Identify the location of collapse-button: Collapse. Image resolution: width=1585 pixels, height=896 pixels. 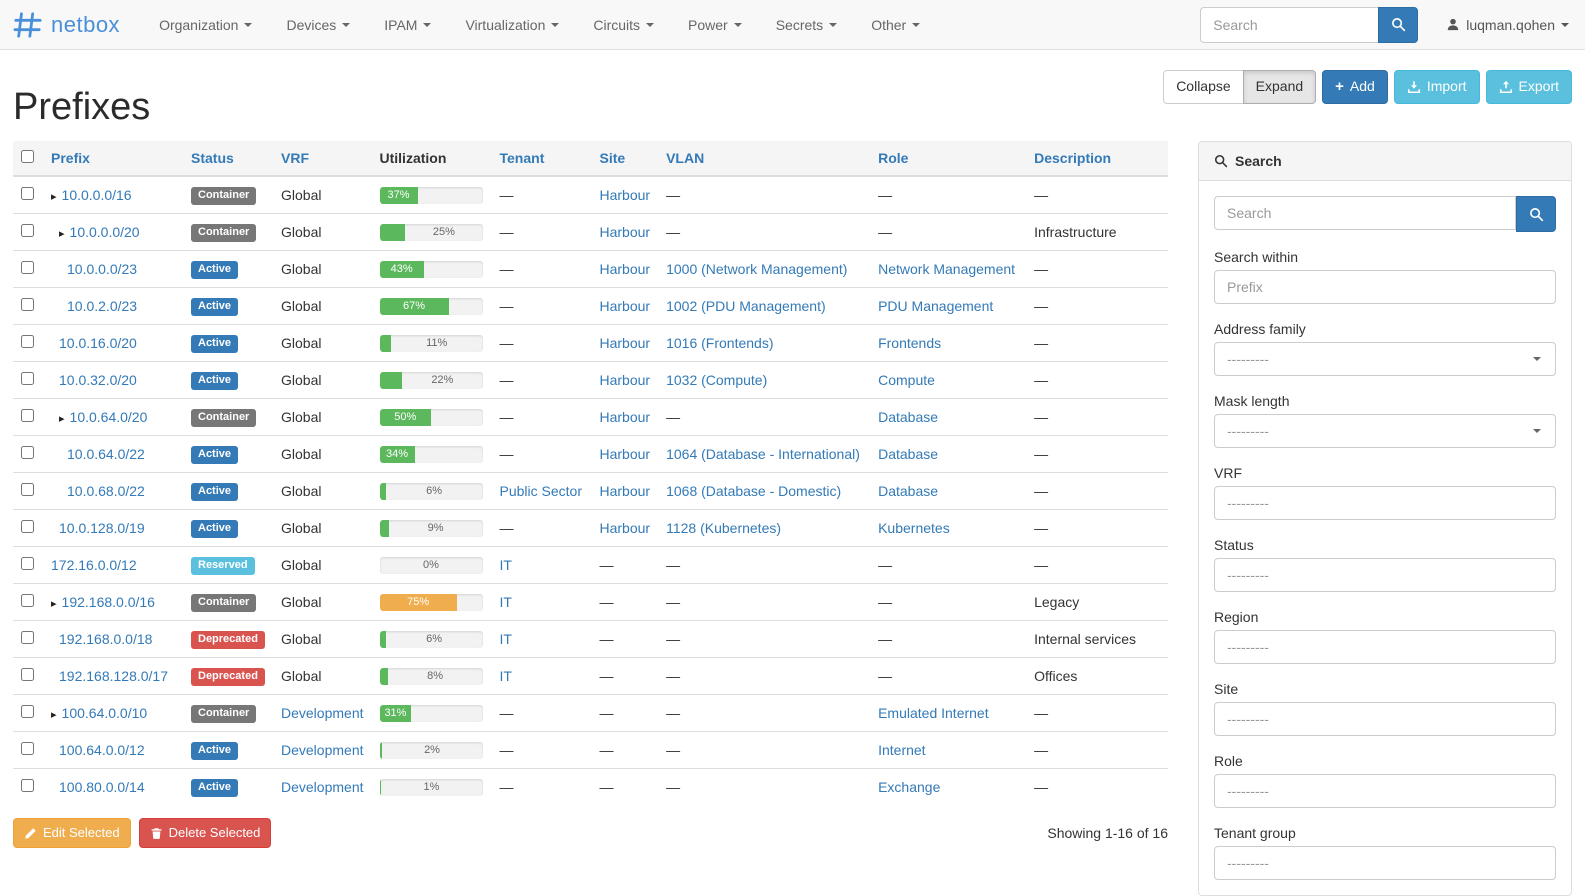
(1203, 87).